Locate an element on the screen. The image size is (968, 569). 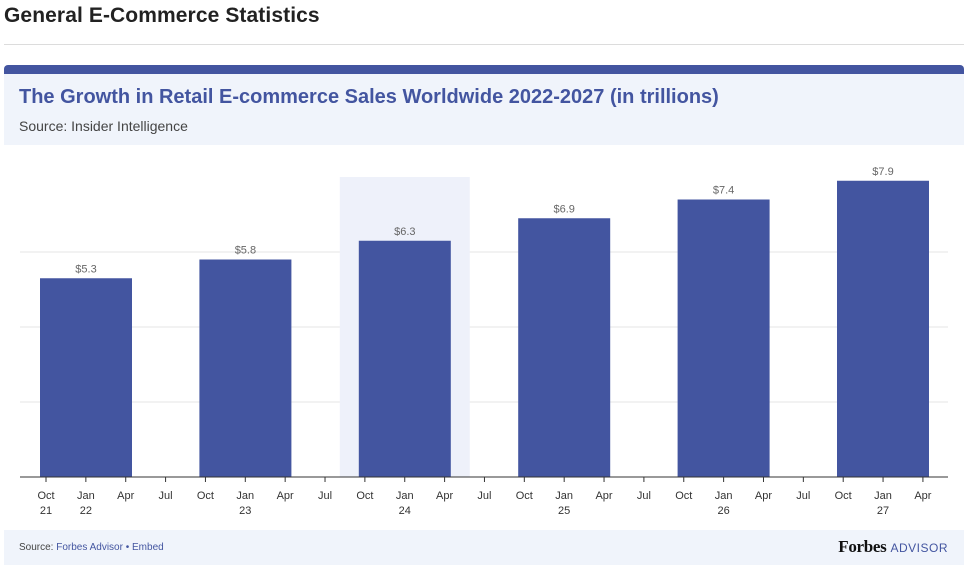
data-label-2023: $5.8 is located at coordinates (245, 251).